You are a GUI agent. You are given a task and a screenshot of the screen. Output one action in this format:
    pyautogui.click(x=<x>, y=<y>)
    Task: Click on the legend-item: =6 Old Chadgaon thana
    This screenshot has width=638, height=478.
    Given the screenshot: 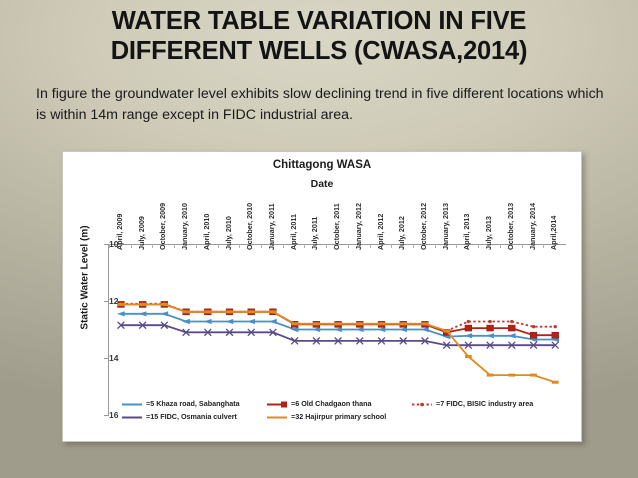 What is the action you would take?
    pyautogui.click(x=318, y=403)
    